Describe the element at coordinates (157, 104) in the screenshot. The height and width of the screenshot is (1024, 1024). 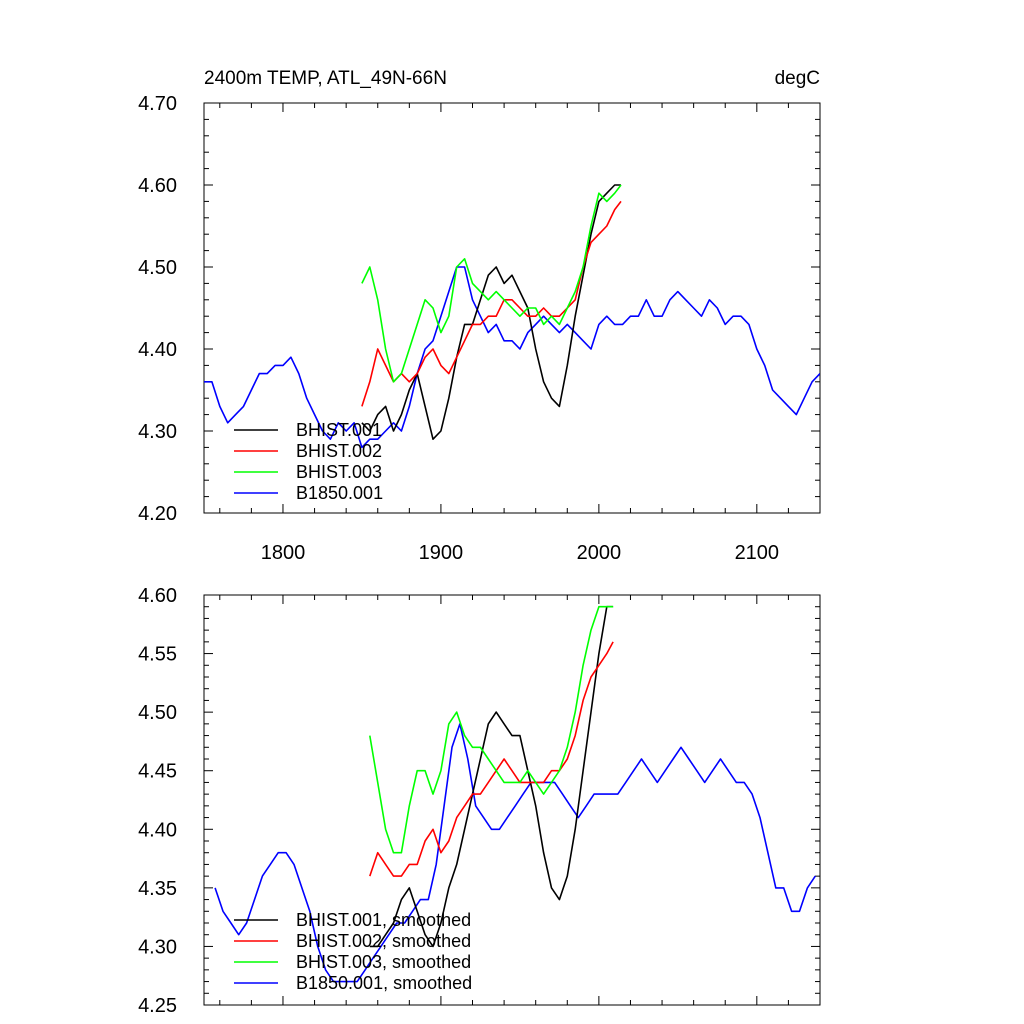
I see `y-tick-label: 4.70` at that location.